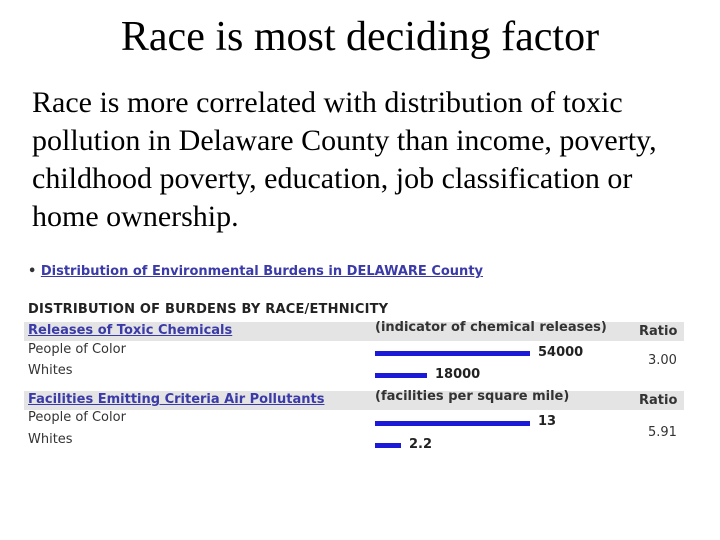 The width and height of the screenshot is (720, 540). What do you see at coordinates (452, 423) in the screenshot?
I see `air-bar-people-of-color` at bounding box center [452, 423].